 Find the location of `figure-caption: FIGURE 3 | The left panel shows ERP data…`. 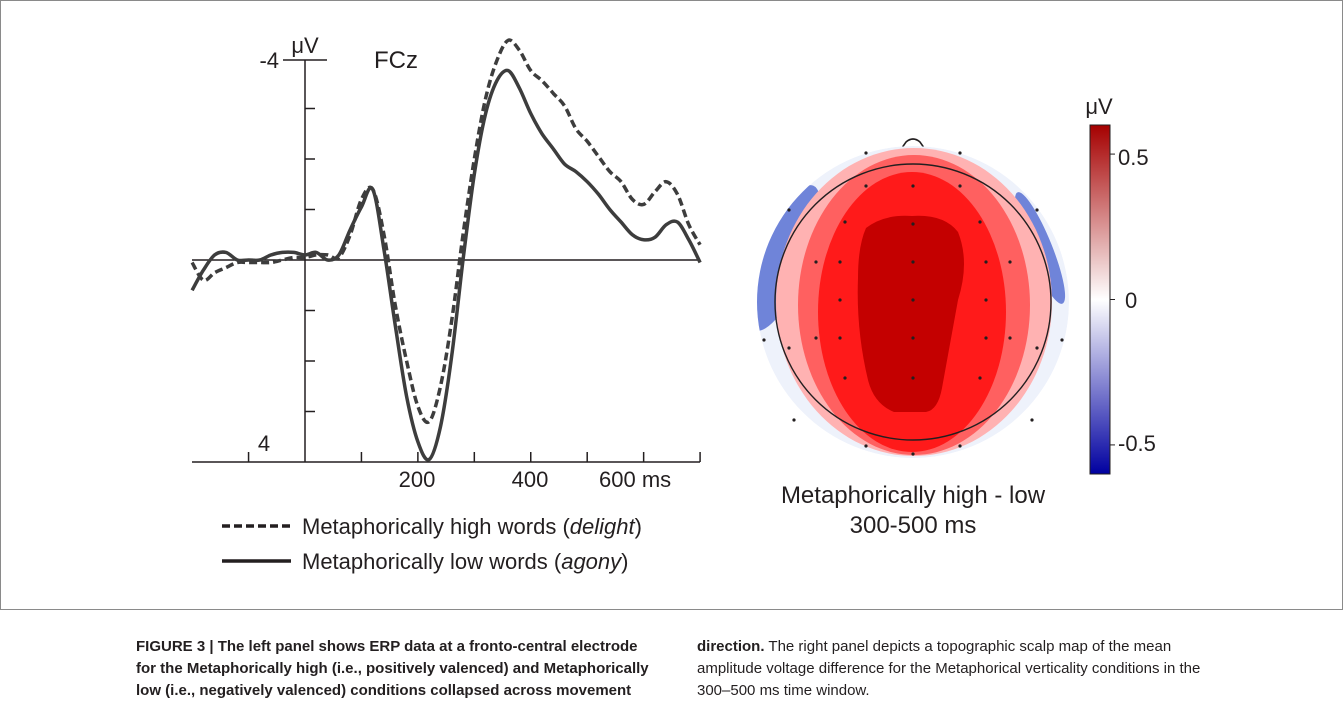

figure-caption: FIGURE 3 | The left panel shows ERP data… is located at coordinates (672, 667).